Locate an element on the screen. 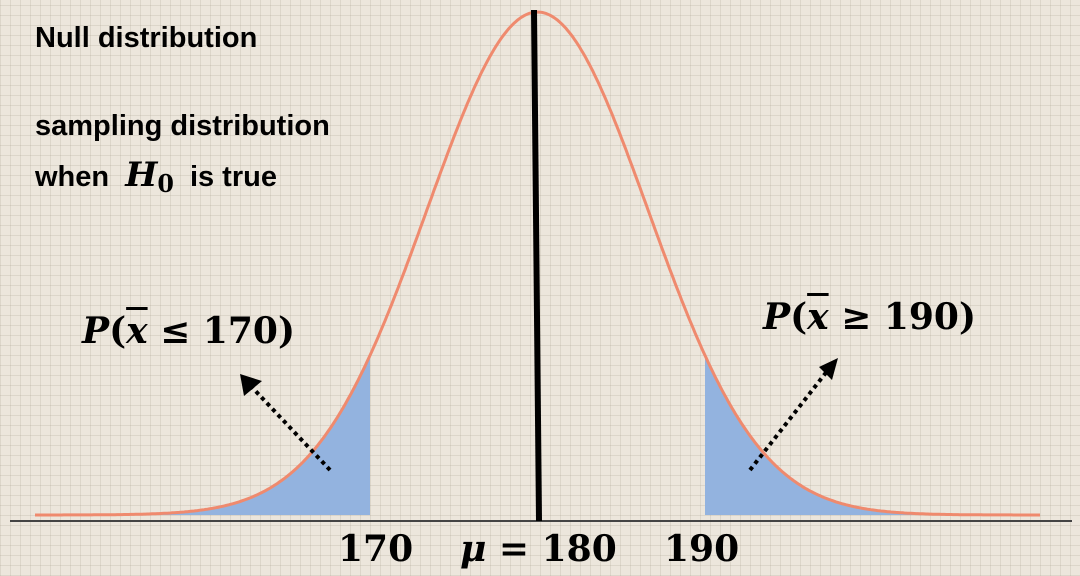 The image size is (1080, 576). left-tail-area is located at coordinates (202, 435).